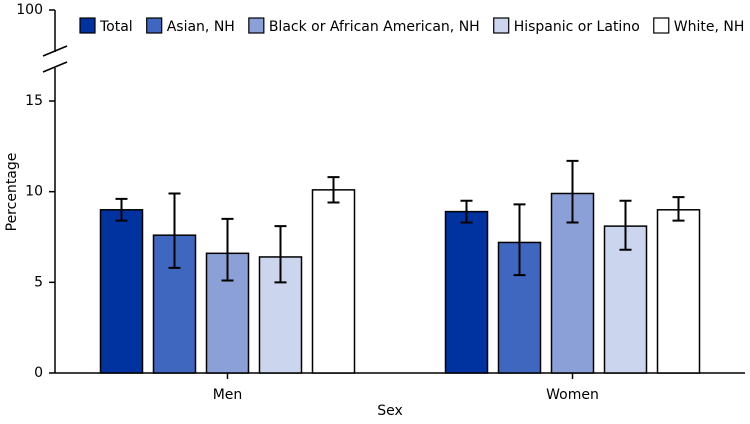 Image resolution: width=750 pixels, height=424 pixels. What do you see at coordinates (390, 411) in the screenshot?
I see `x-axis-label: Sex` at bounding box center [390, 411].